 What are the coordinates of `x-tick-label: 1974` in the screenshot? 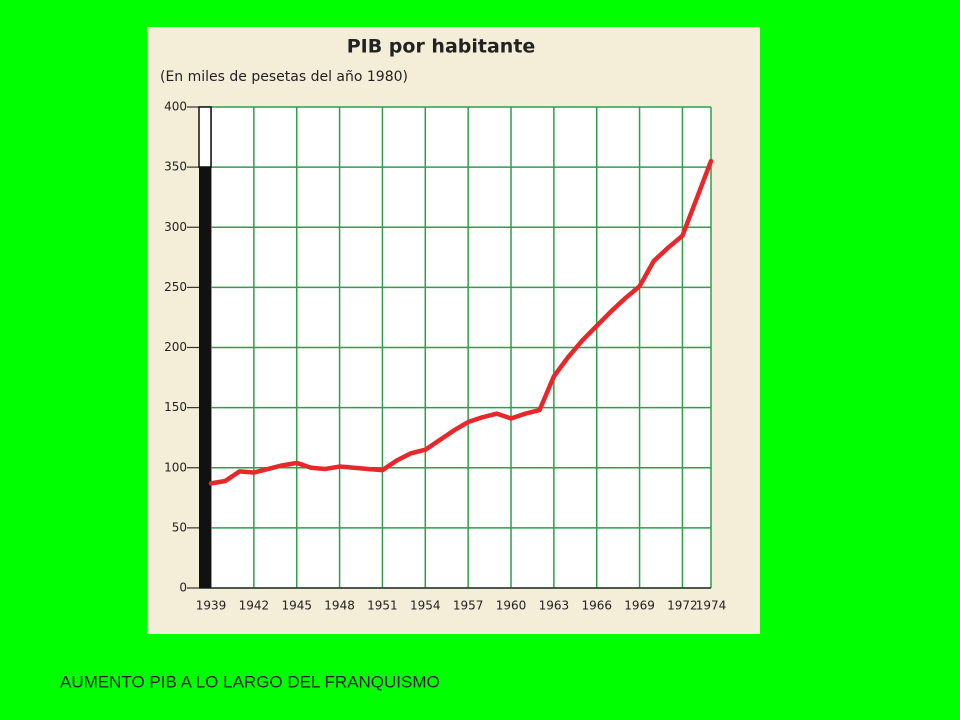 It's located at (711, 606).